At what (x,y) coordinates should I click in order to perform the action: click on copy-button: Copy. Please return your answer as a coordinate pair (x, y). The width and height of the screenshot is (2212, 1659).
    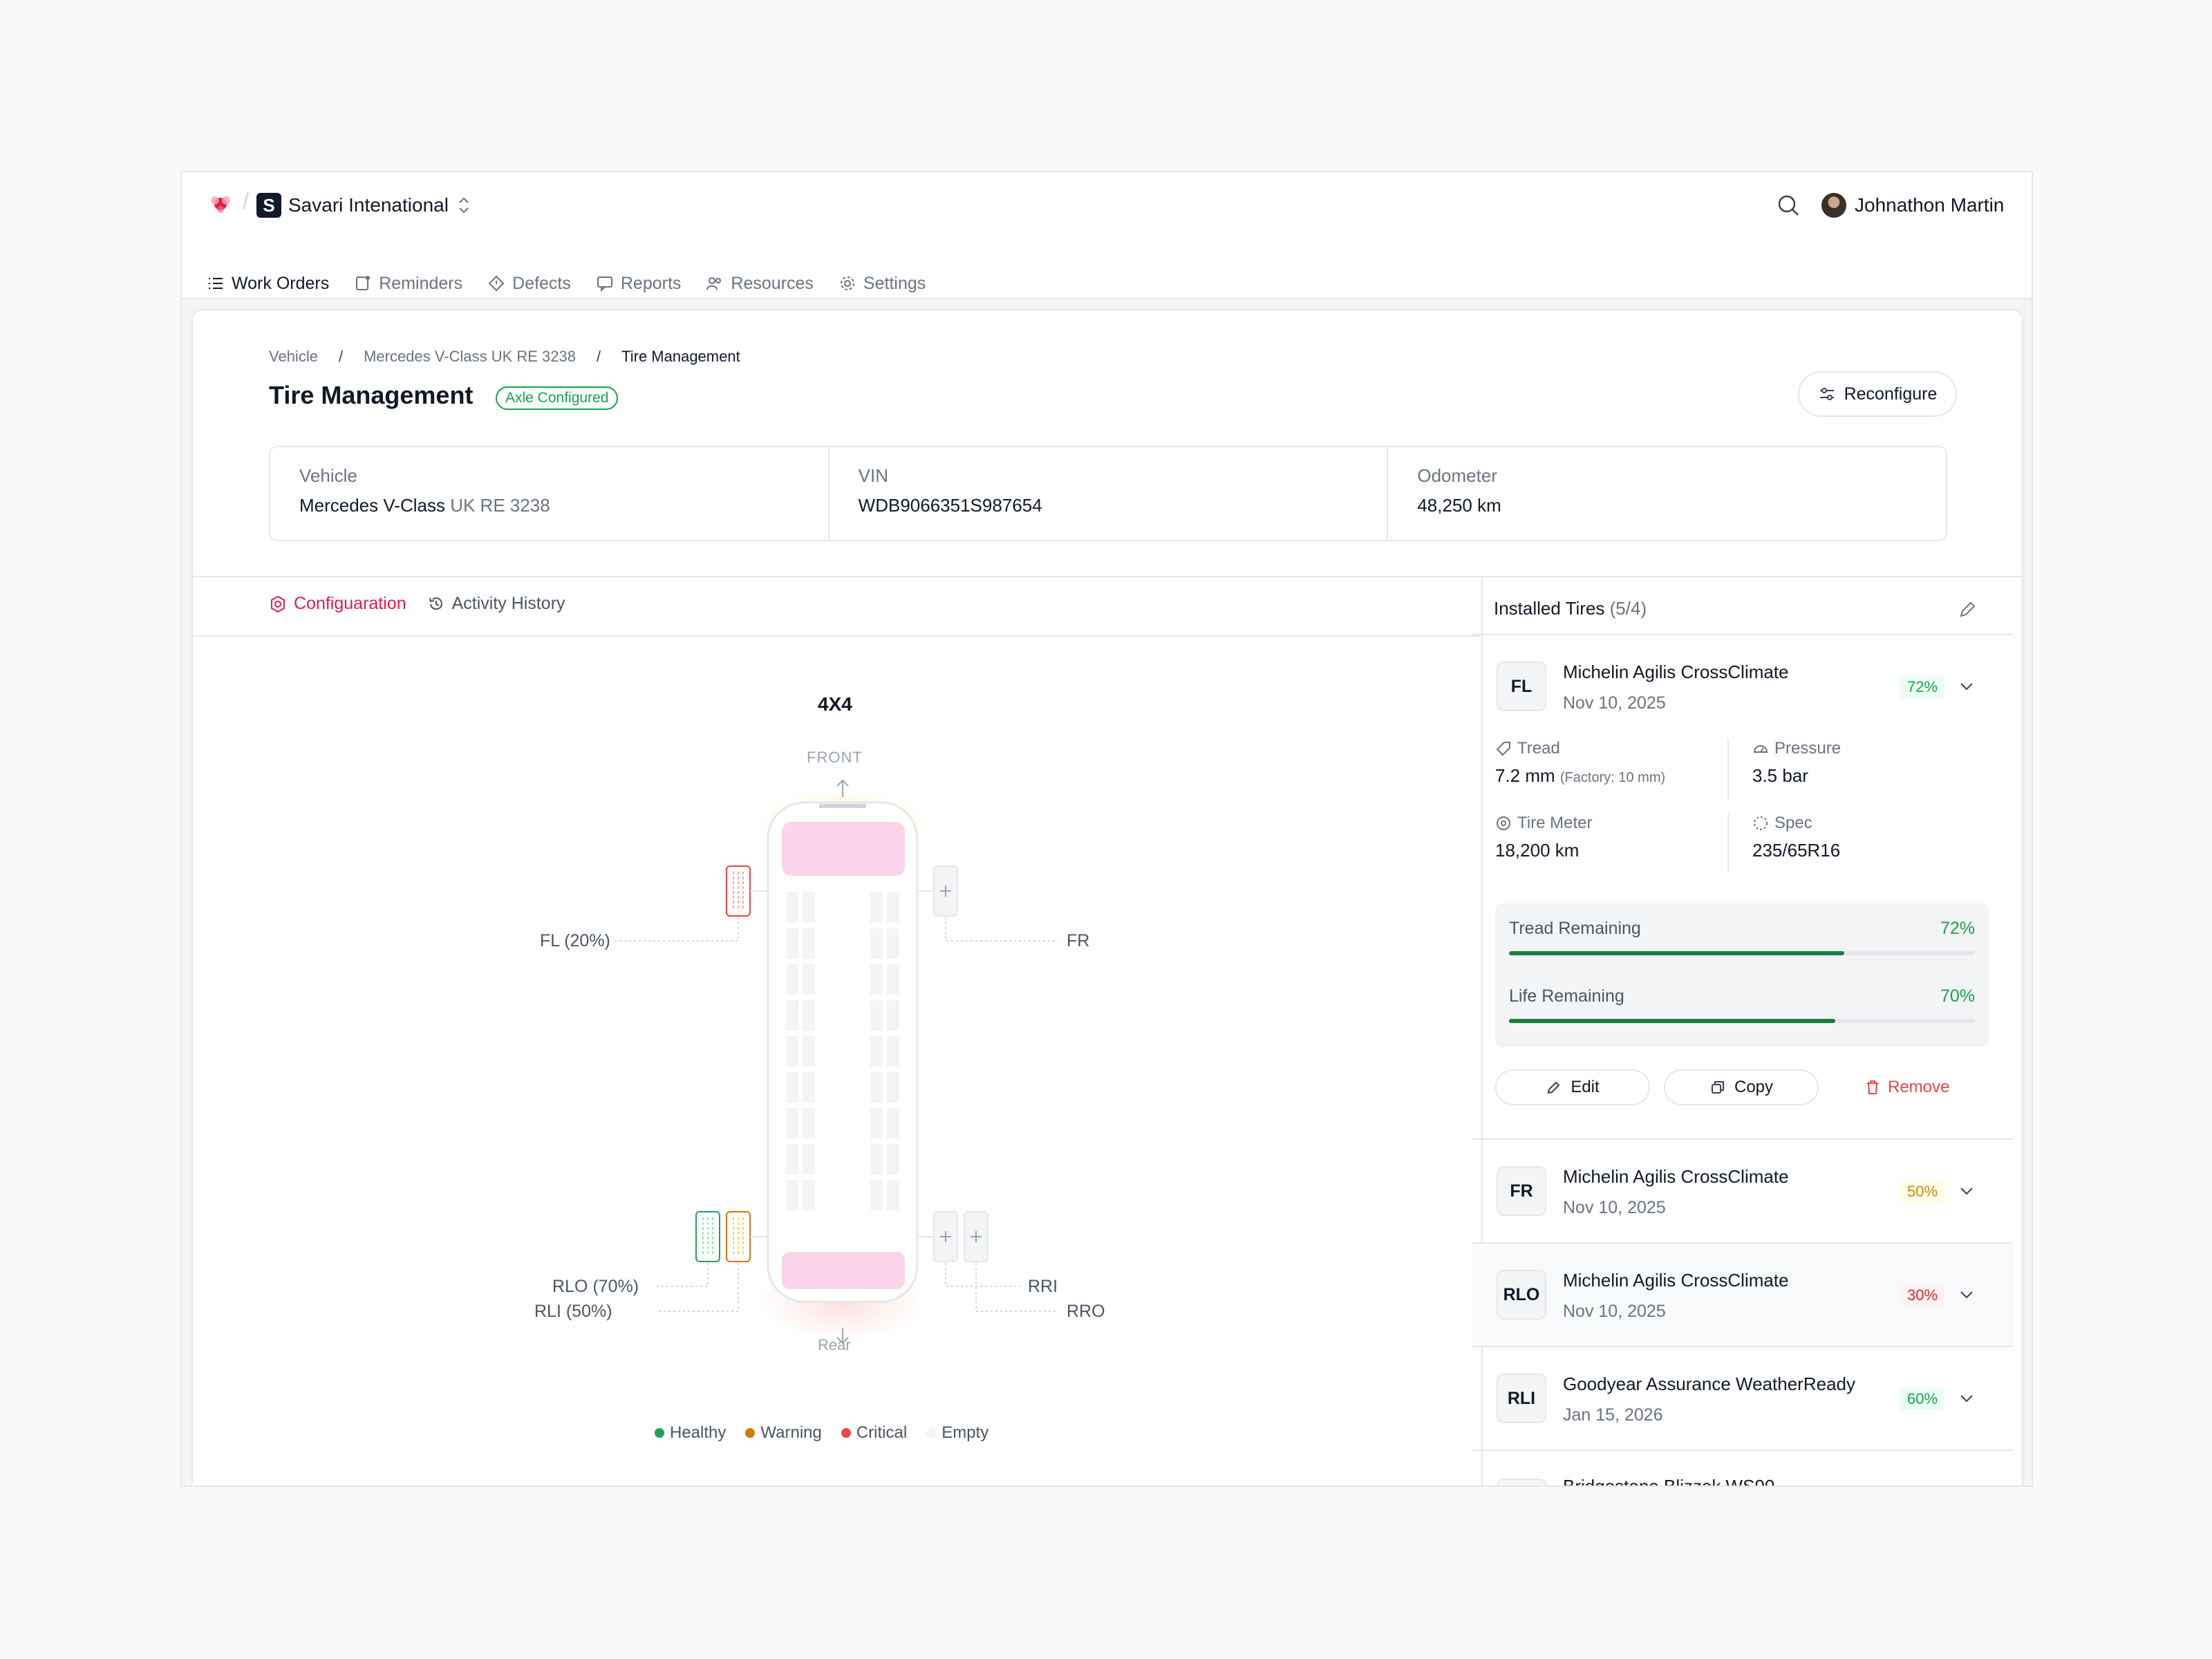
    Looking at the image, I should click on (1741, 1087).